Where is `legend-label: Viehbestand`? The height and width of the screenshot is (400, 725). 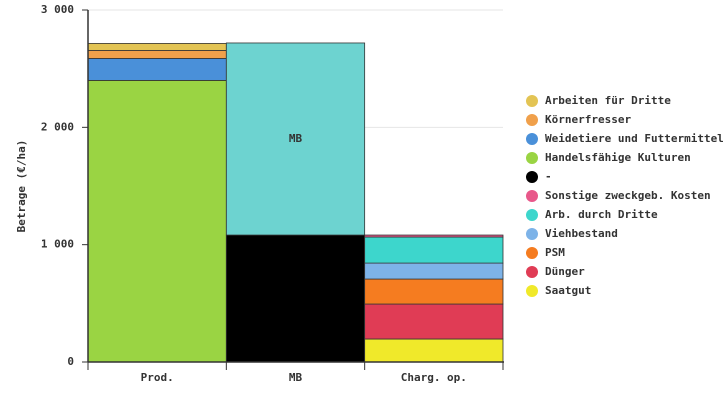 legend-label: Viehbestand is located at coordinates (581, 233).